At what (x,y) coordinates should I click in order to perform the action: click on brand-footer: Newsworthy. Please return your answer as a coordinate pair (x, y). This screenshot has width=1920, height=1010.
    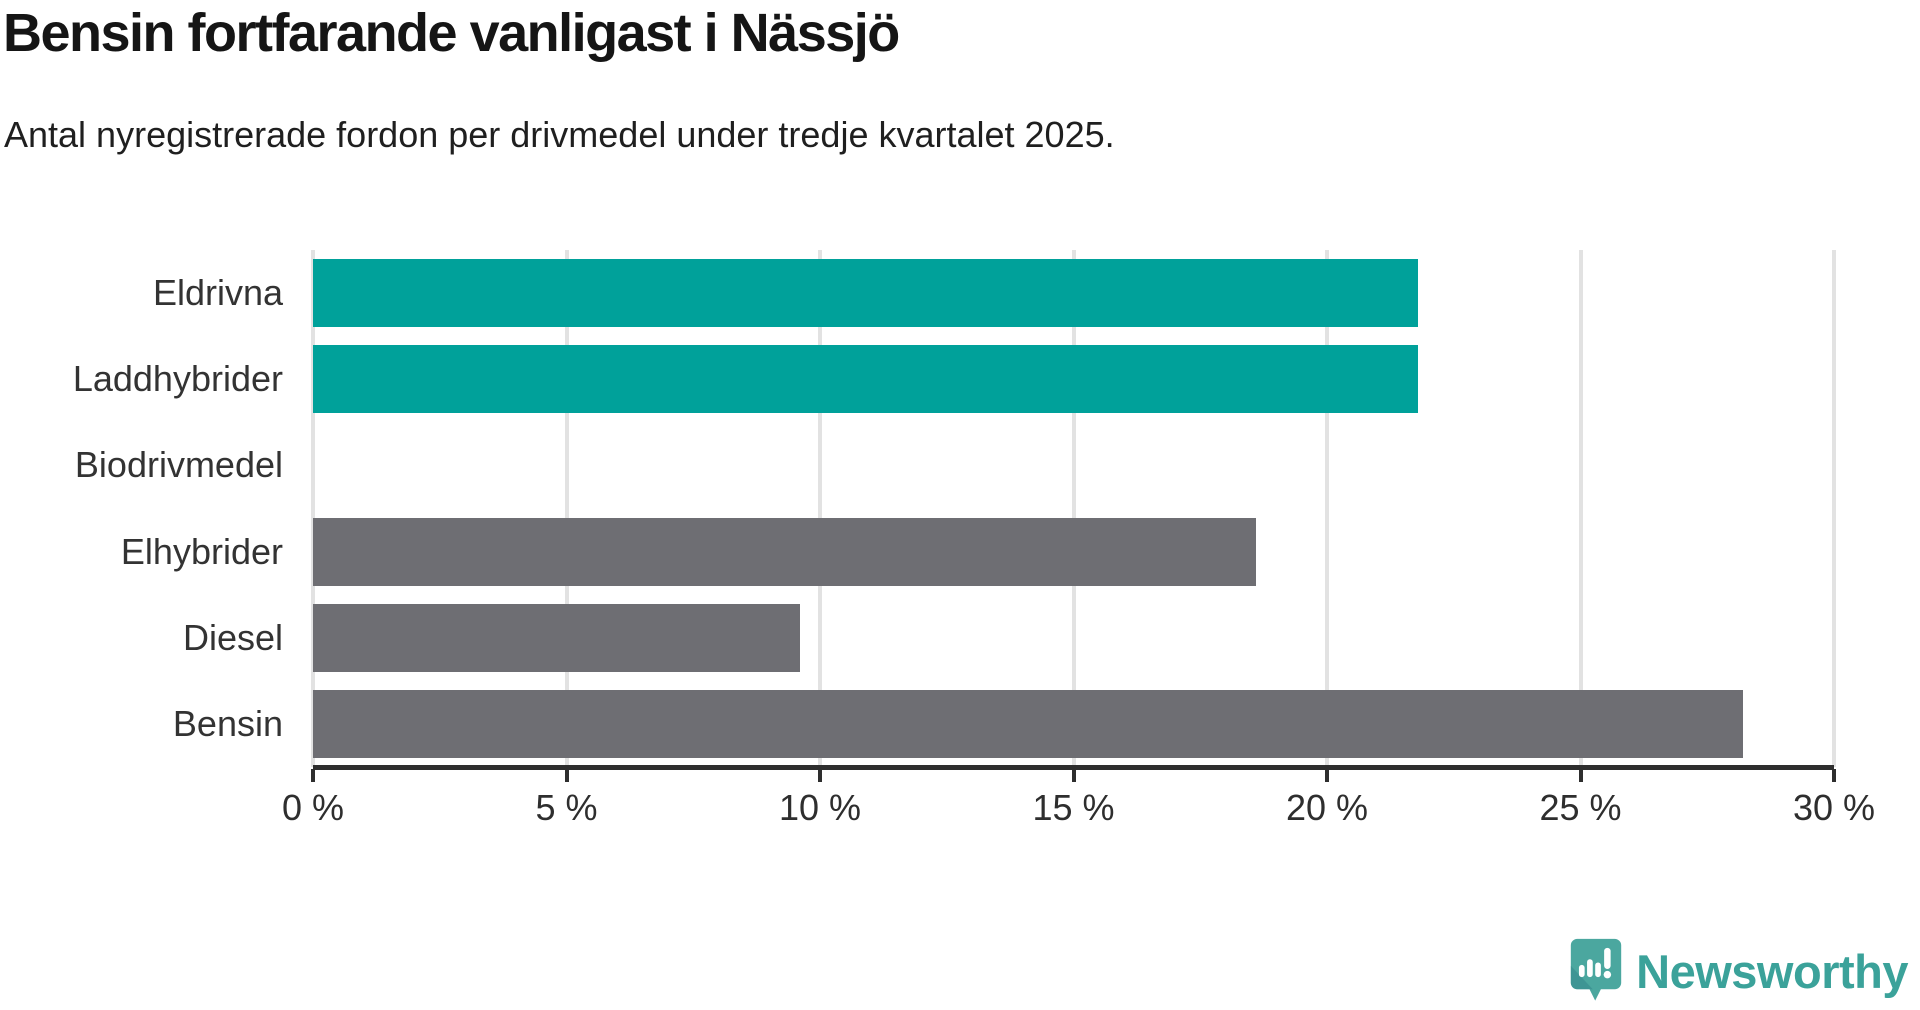
    Looking at the image, I should click on (1739, 971).